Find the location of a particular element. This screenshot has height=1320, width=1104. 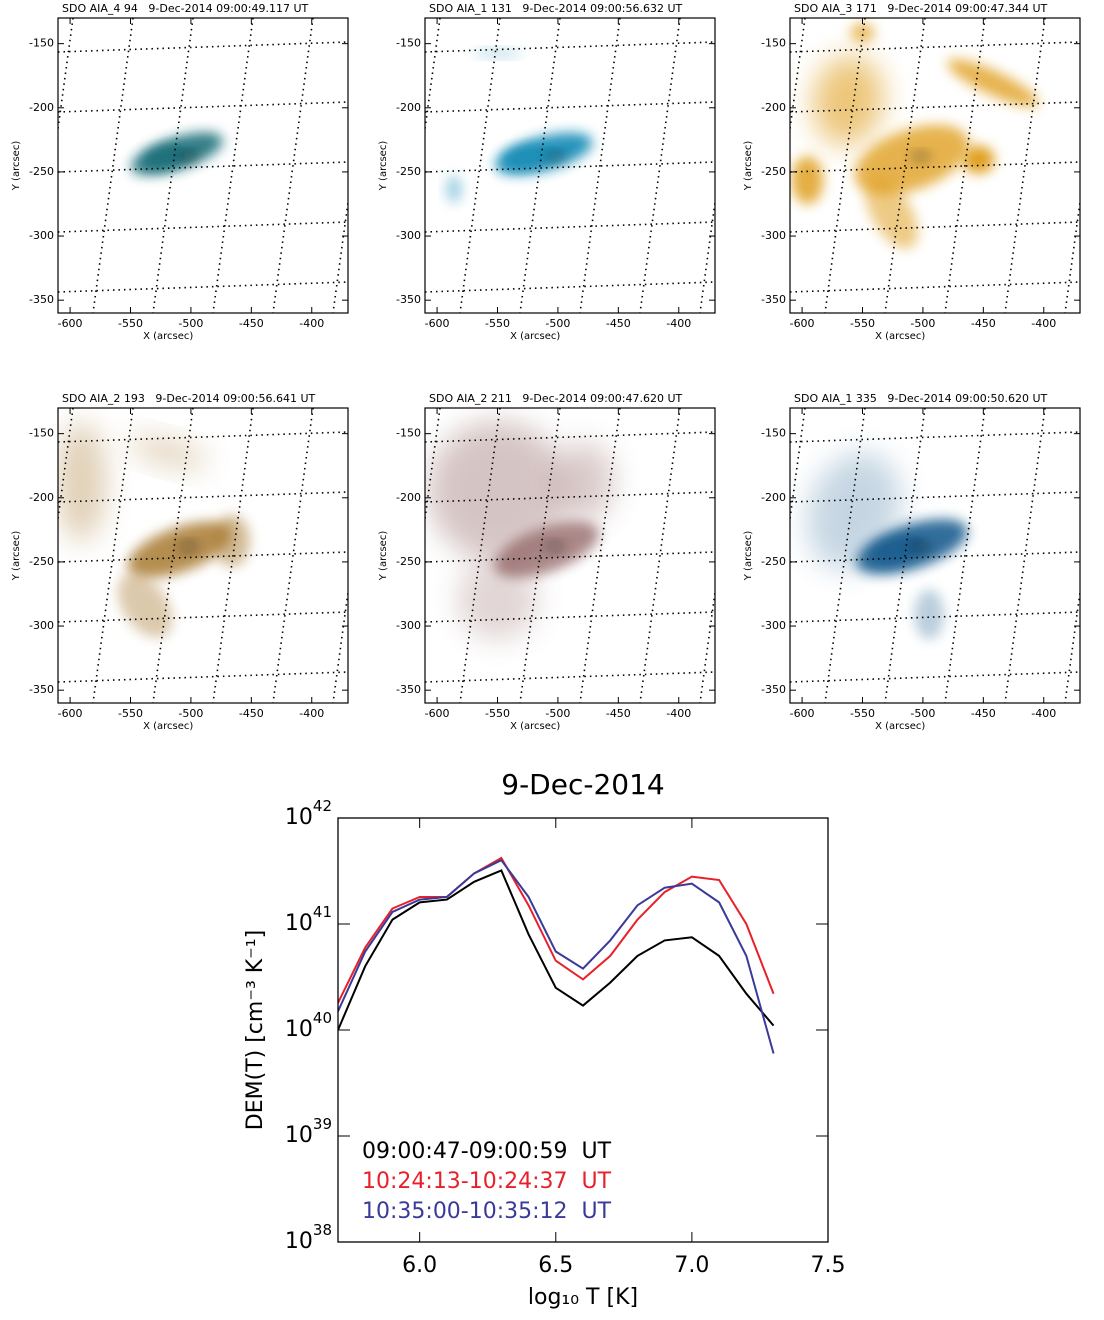

x-tick-label: 7.5 is located at coordinates (828, 1265).